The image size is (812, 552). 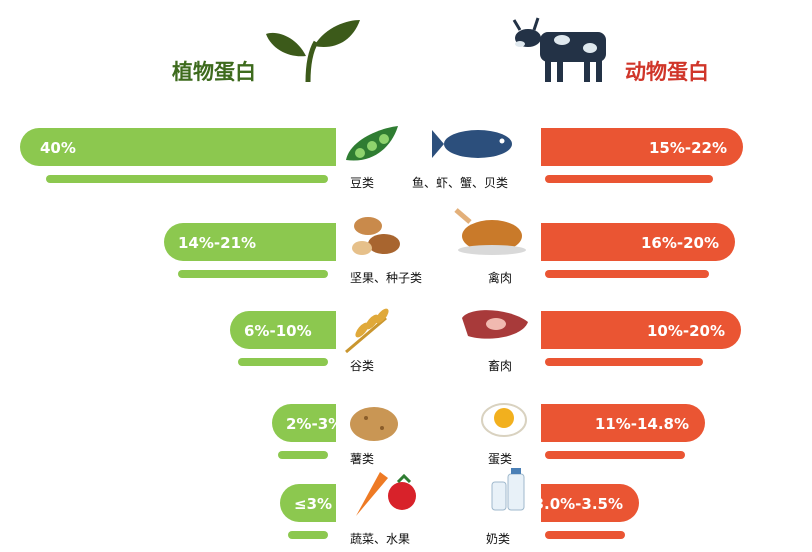 What do you see at coordinates (362, 183) in the screenshot?
I see `plant-category-label: 豆类` at bounding box center [362, 183].